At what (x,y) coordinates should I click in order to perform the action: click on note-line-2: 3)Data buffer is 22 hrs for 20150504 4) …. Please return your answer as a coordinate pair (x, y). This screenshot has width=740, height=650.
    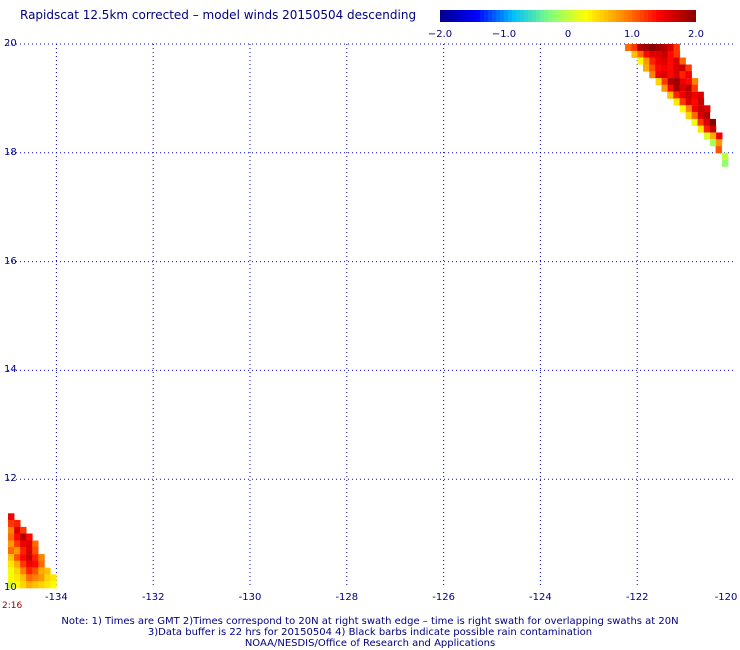
    Looking at the image, I should click on (370, 632).